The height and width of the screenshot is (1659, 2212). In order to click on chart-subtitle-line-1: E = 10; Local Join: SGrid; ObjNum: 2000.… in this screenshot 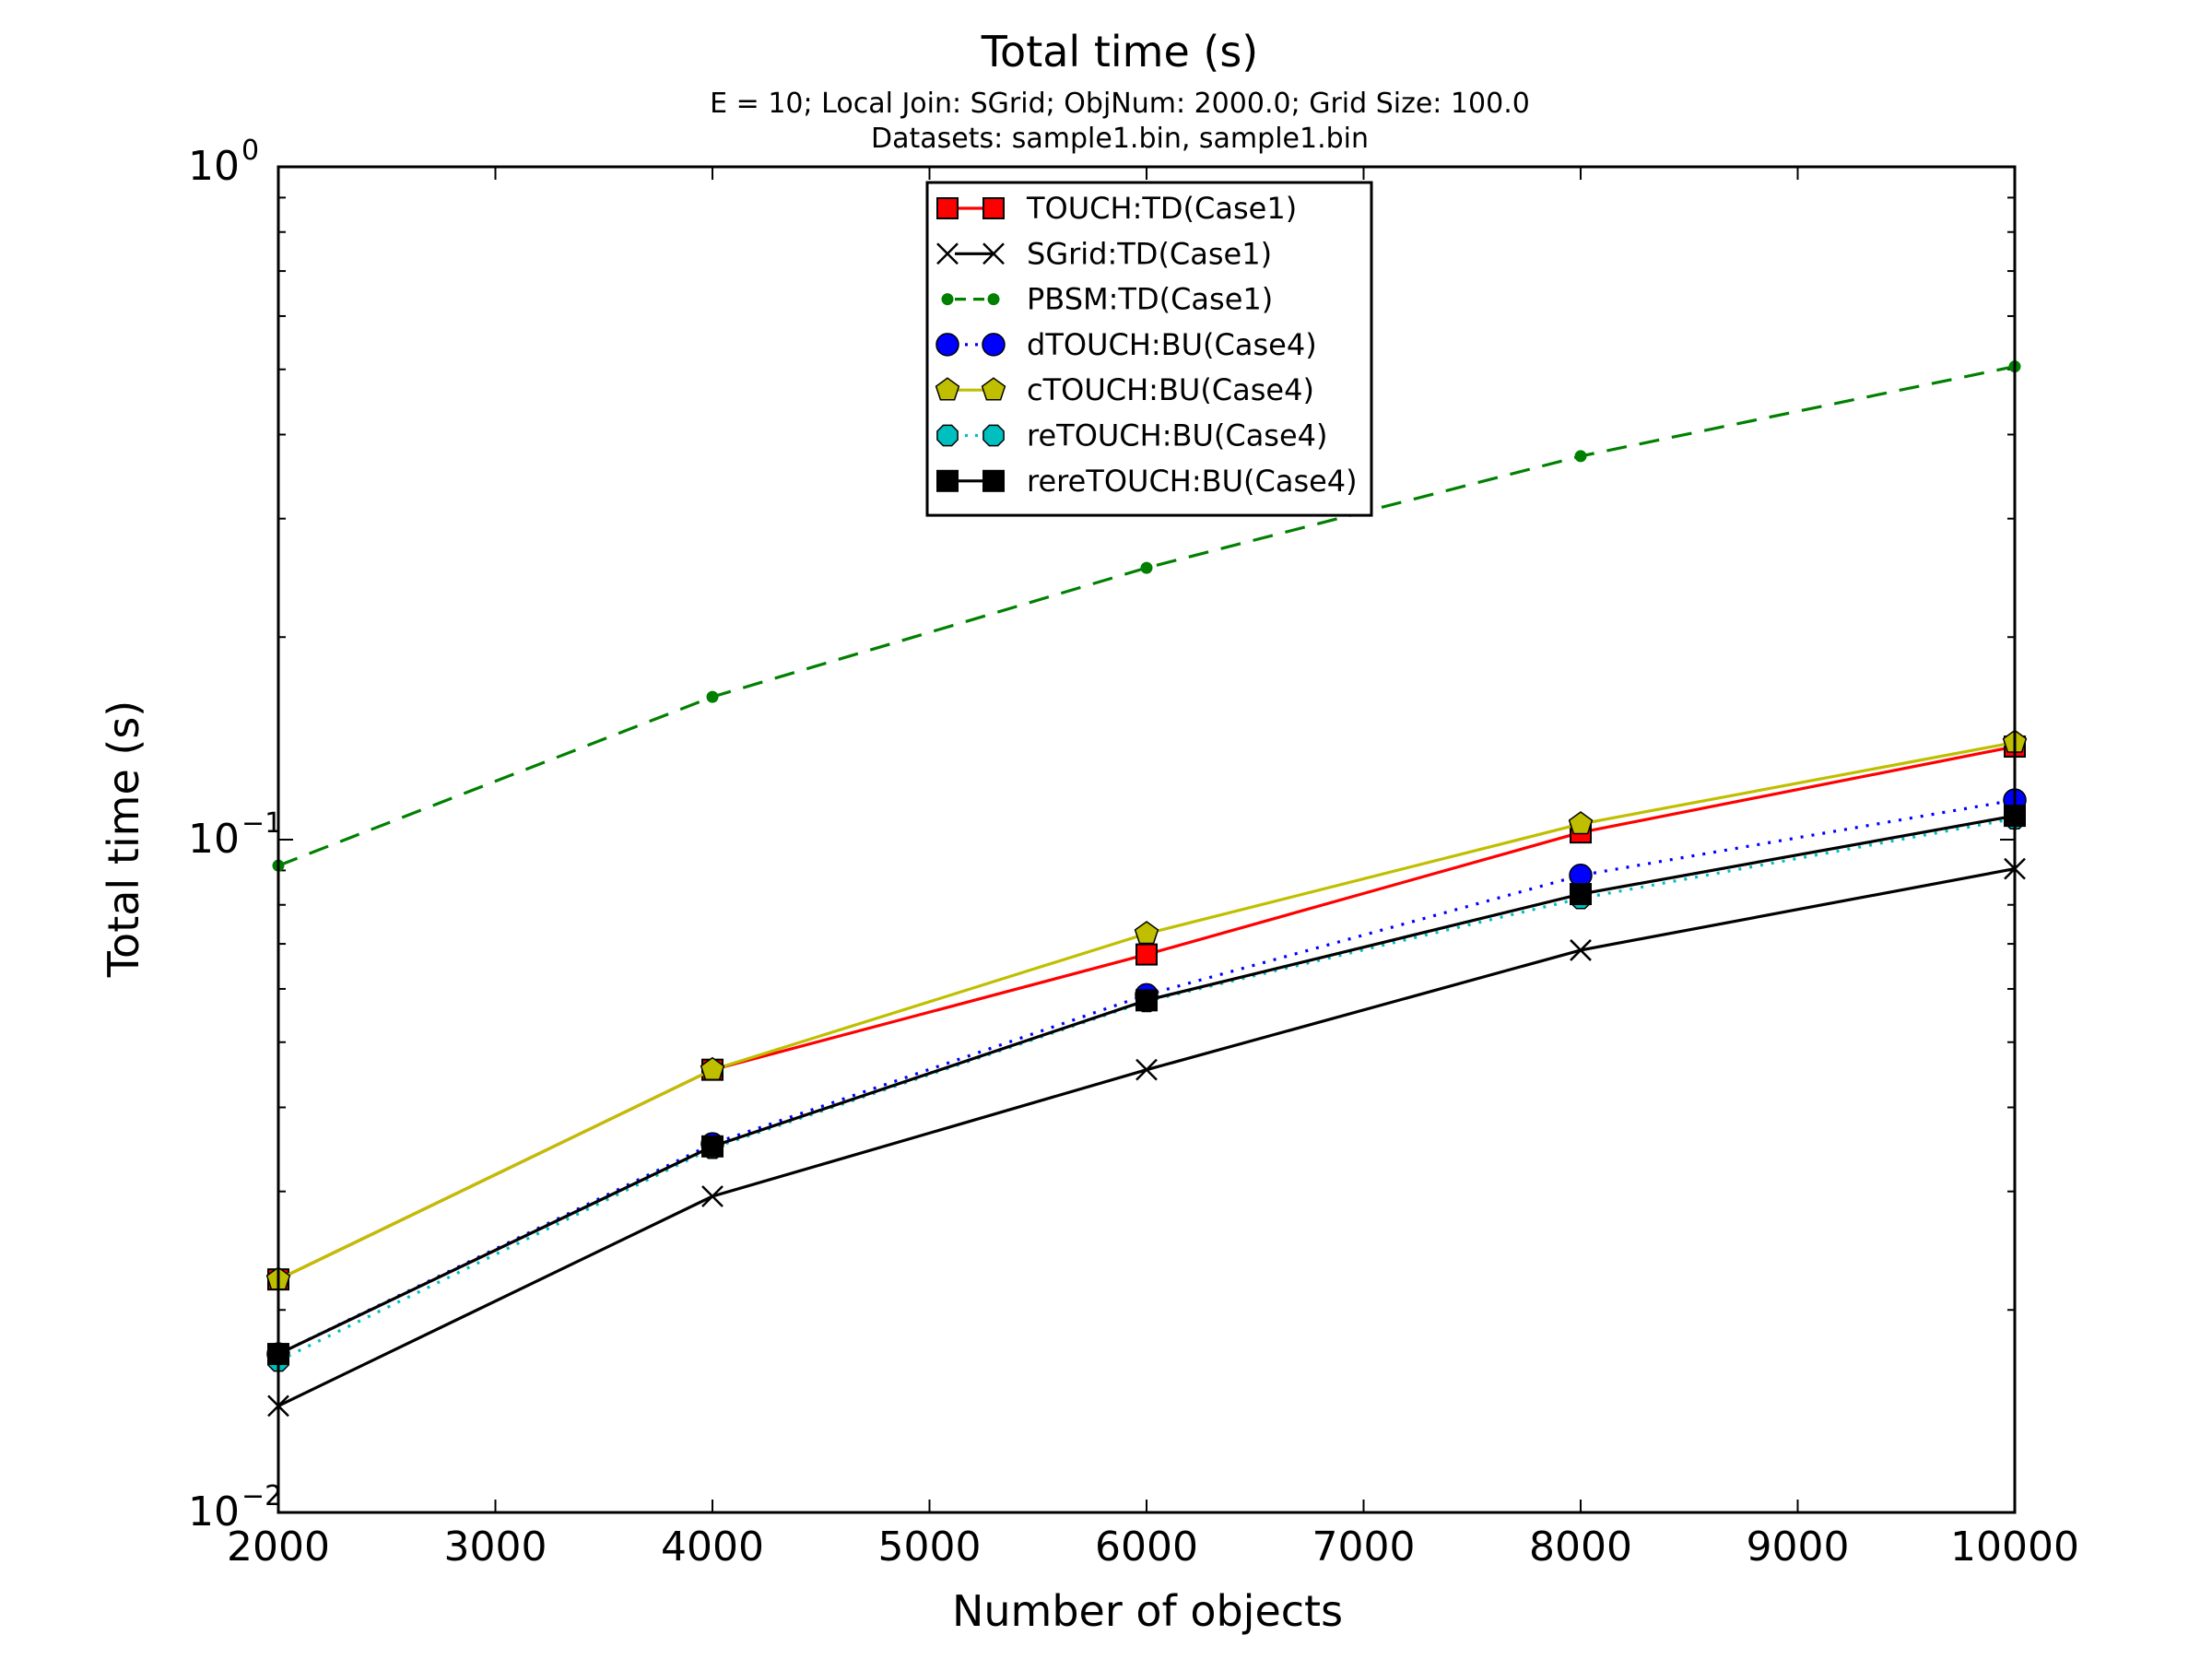, I will do `click(1120, 104)`.